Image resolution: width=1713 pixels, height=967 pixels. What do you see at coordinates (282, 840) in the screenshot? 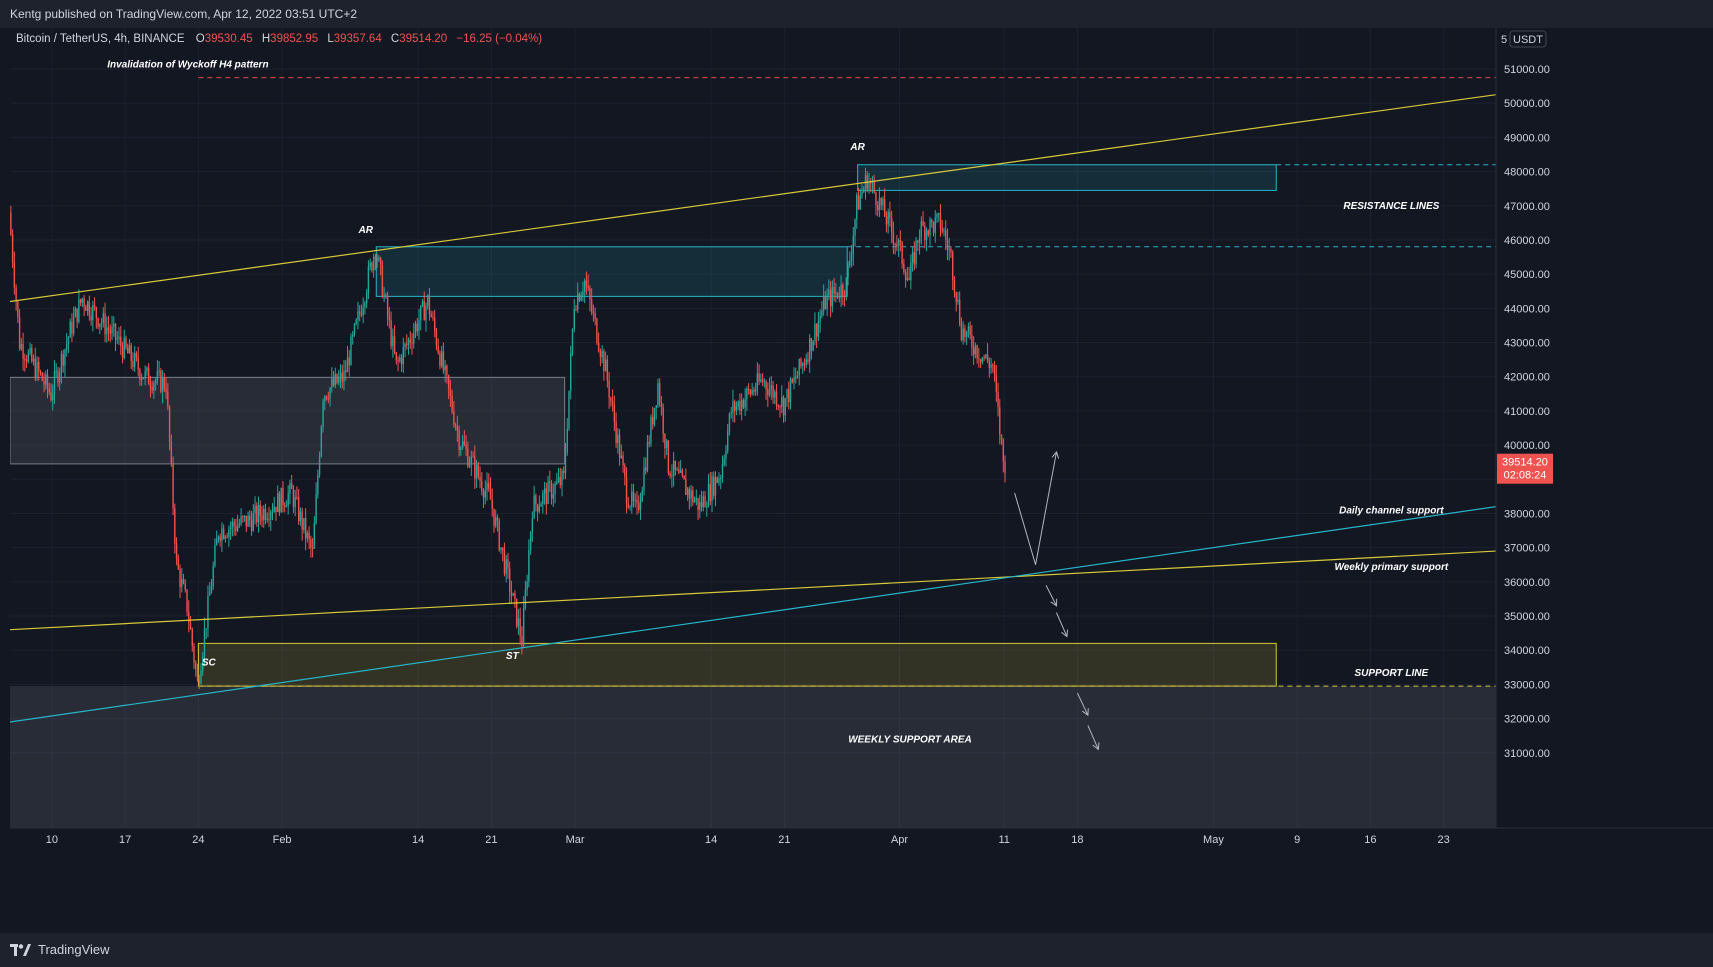
I see `x-tick-label: Feb` at bounding box center [282, 840].